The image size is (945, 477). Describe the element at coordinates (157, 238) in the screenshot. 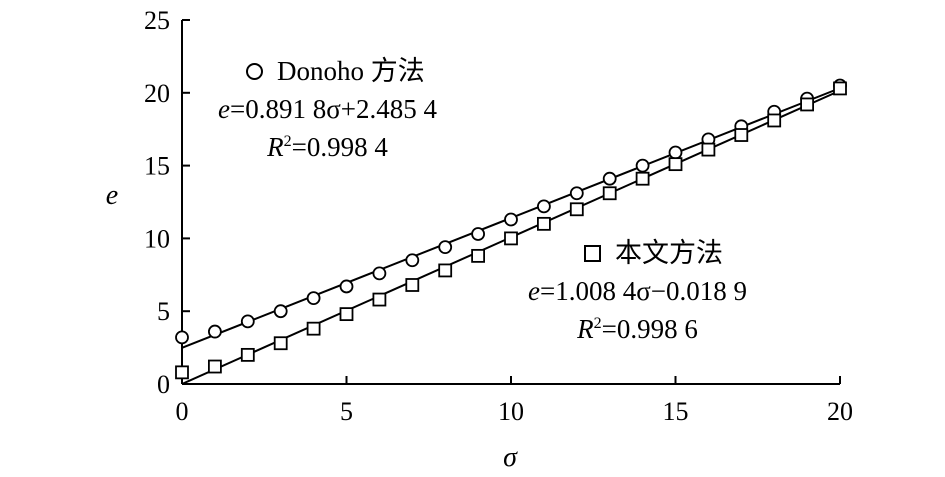

I see `y-tick-label: 10` at that location.